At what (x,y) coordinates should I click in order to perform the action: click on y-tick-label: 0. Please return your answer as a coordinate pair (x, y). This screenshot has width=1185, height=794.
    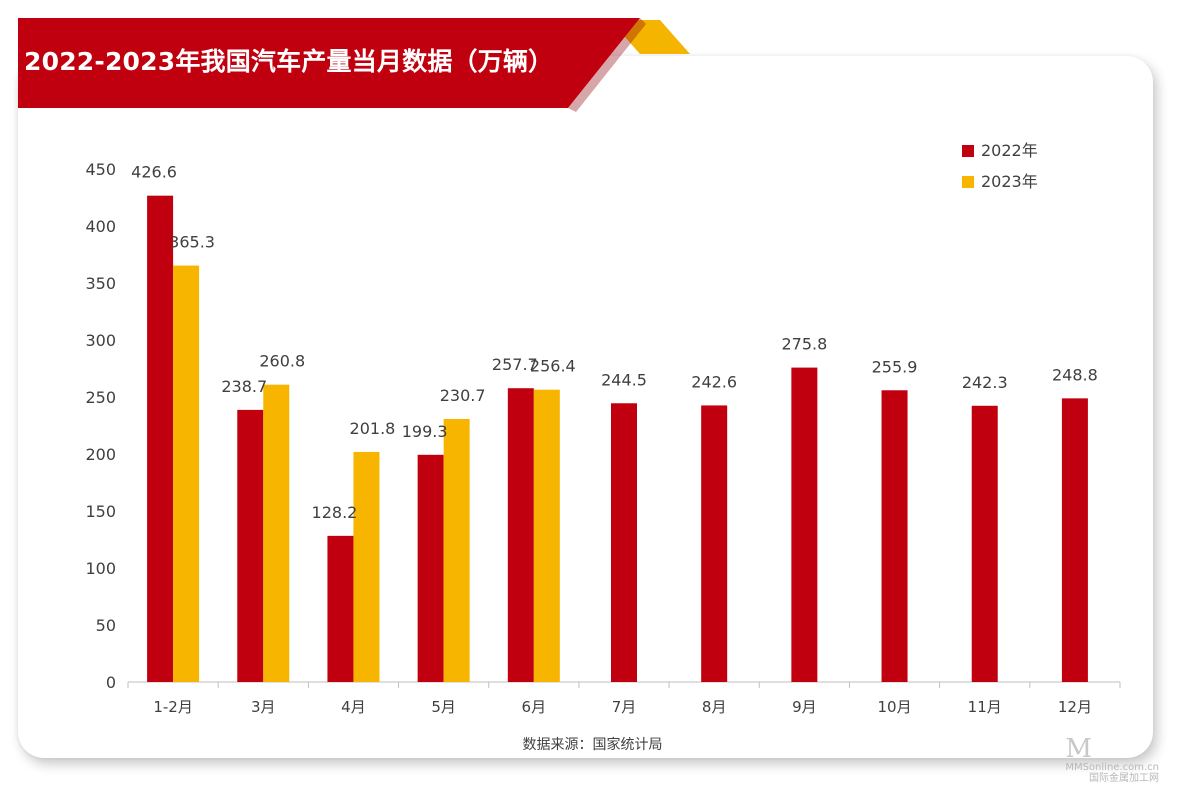
    Looking at the image, I should click on (111, 682).